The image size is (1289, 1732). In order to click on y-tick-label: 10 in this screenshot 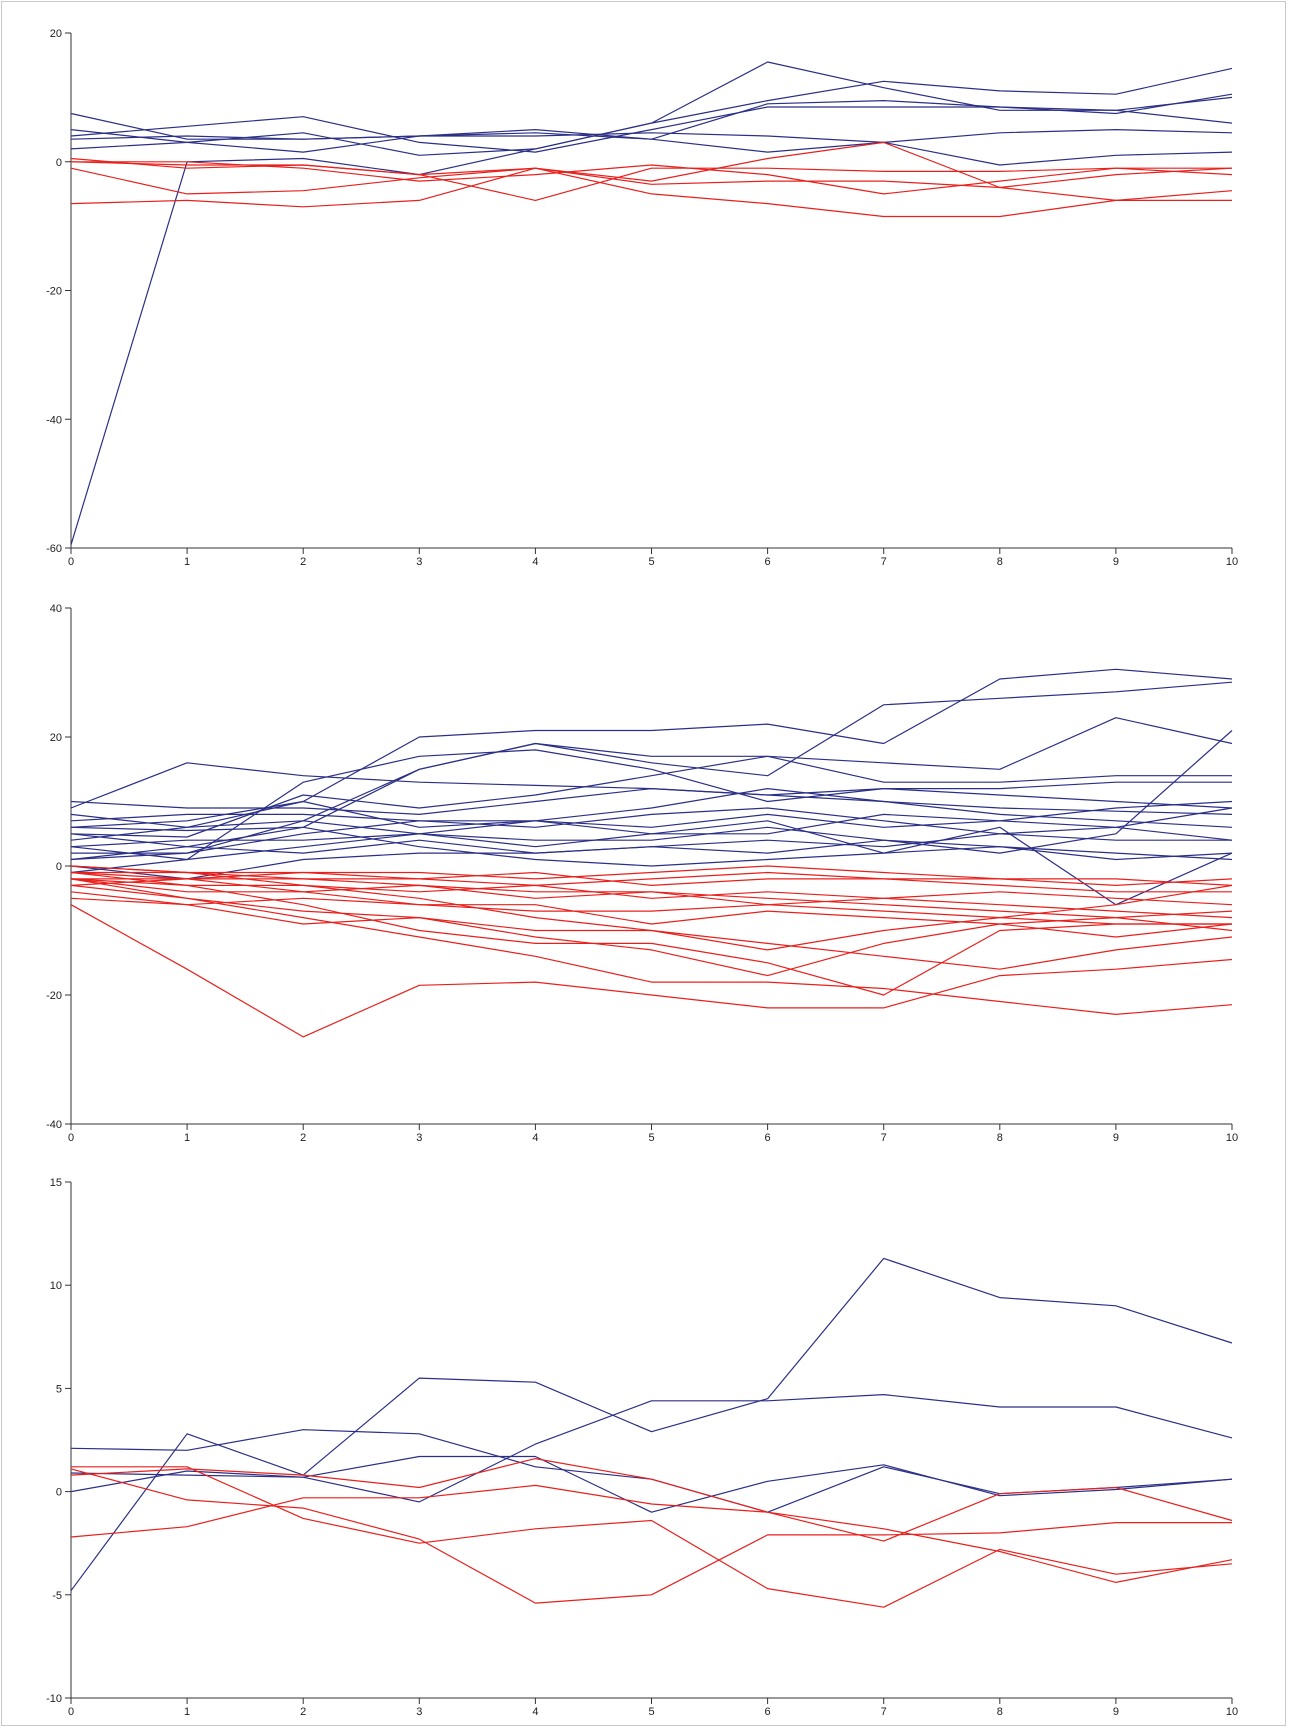, I will do `click(56, 1286)`.